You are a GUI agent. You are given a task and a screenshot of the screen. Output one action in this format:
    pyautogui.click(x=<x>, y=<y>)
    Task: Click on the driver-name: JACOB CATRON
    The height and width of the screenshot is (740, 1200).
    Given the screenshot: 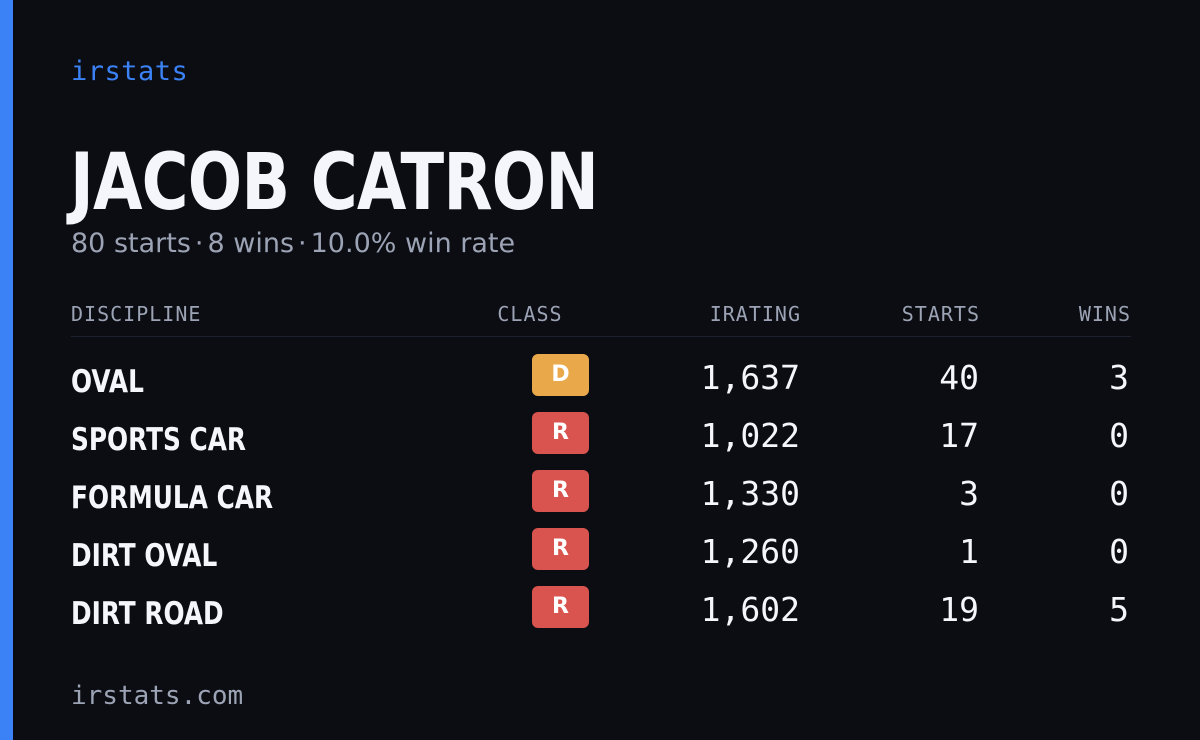 What is the action you would take?
    pyautogui.click(x=334, y=183)
    